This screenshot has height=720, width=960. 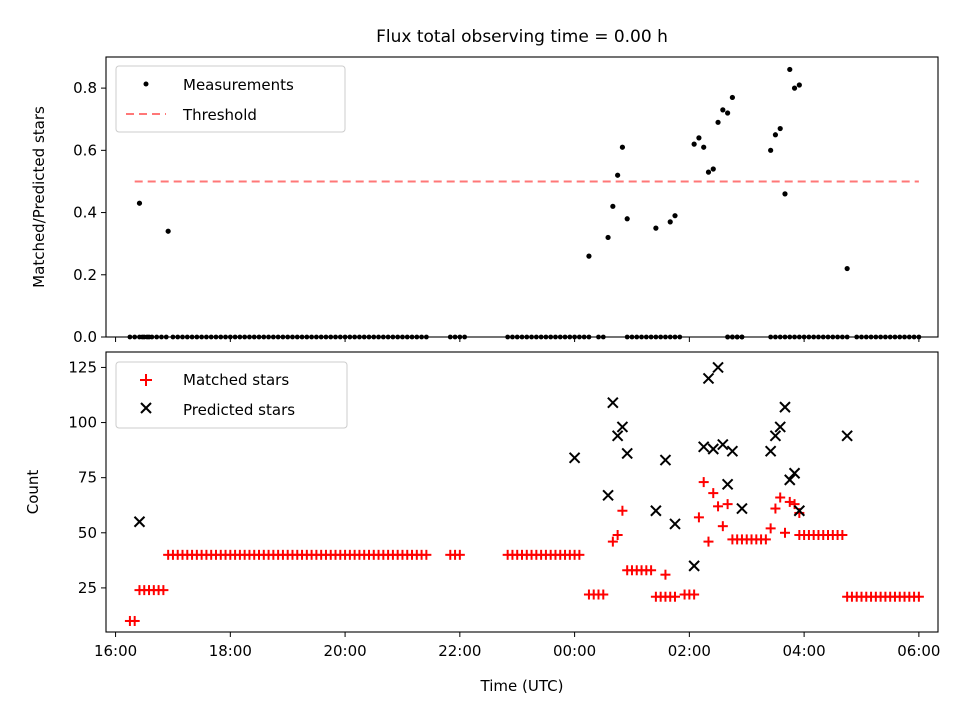 What do you see at coordinates (231, 395) in the screenshot?
I see `bottom-legend-box` at bounding box center [231, 395].